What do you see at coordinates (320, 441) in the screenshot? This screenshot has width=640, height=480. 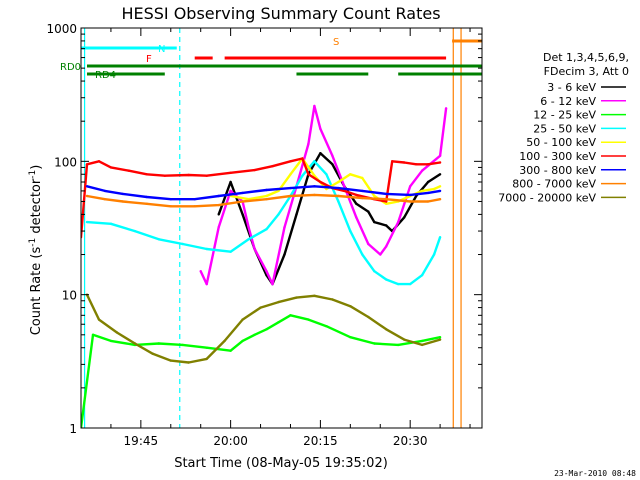 I see `x-tick-label: 20:15` at bounding box center [320, 441].